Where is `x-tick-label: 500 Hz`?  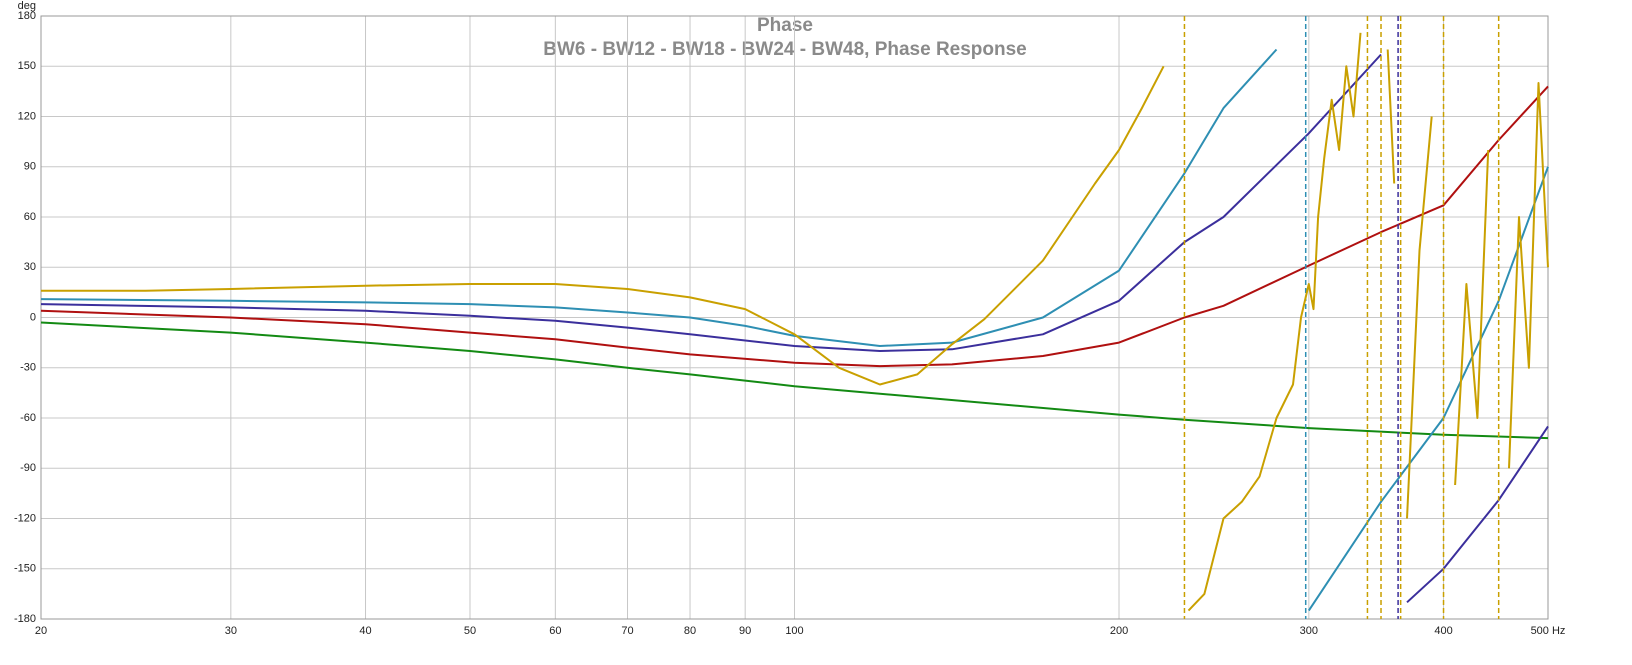
x-tick-label: 500 Hz is located at coordinates (1548, 631).